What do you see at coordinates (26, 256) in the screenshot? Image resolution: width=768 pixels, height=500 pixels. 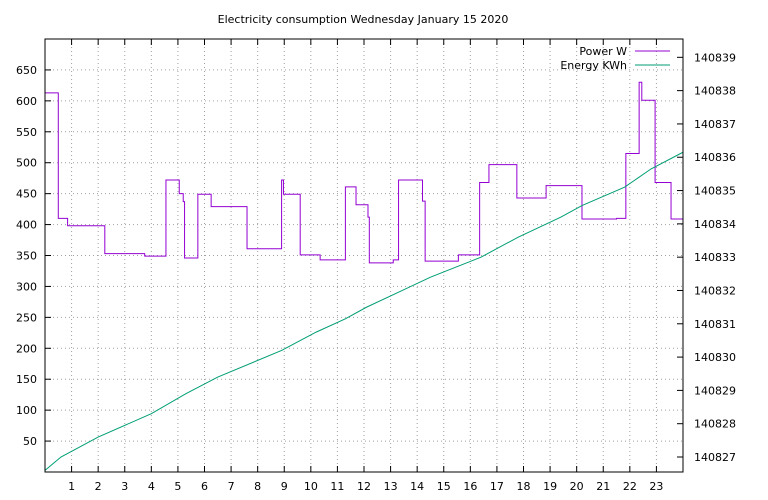 I see `y-left-tick-label: 350` at bounding box center [26, 256].